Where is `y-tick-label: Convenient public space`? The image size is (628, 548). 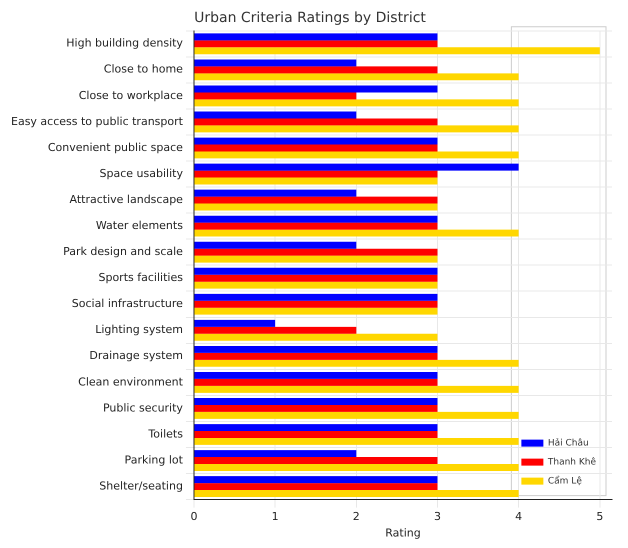
y-tick-label: Convenient public space is located at coordinates (116, 147).